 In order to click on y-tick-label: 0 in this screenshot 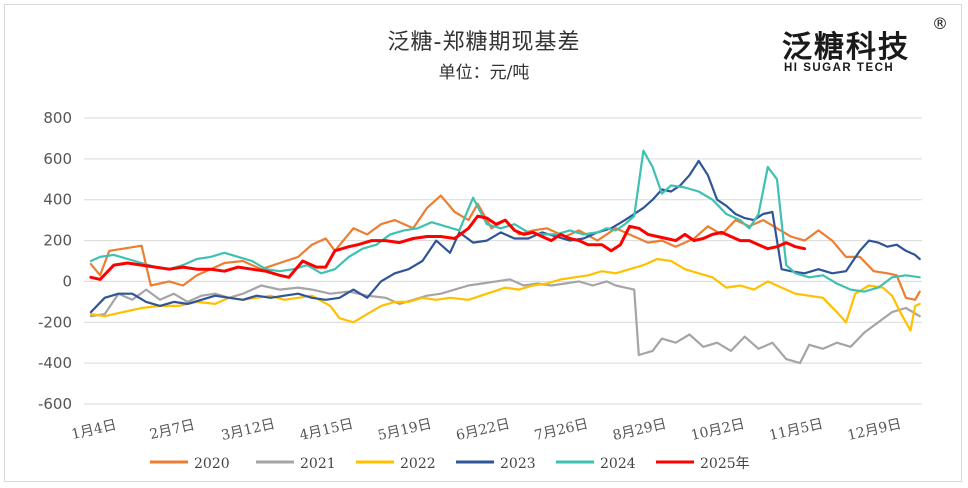, I will do `click(67, 281)`.